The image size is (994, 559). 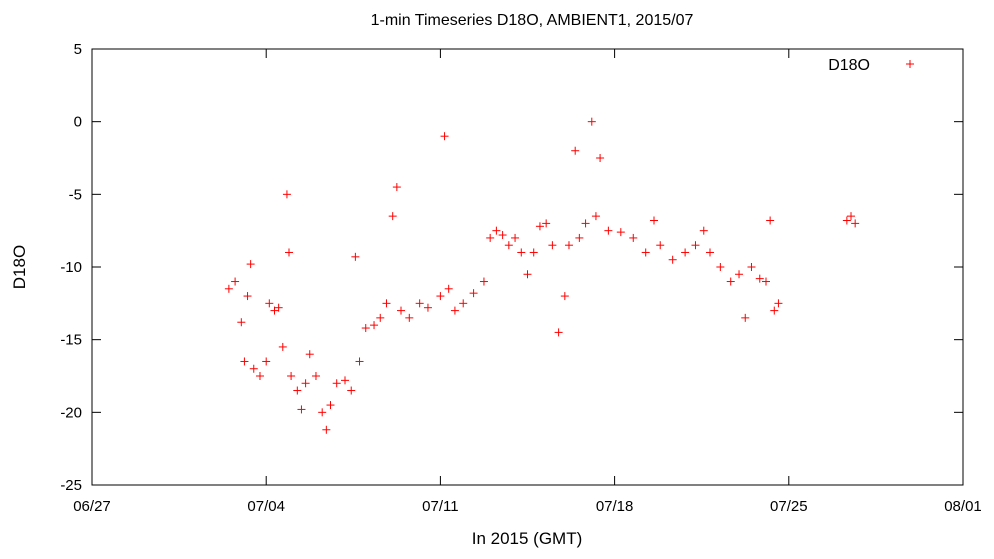 I want to click on legend: D18O, so click(x=871, y=65).